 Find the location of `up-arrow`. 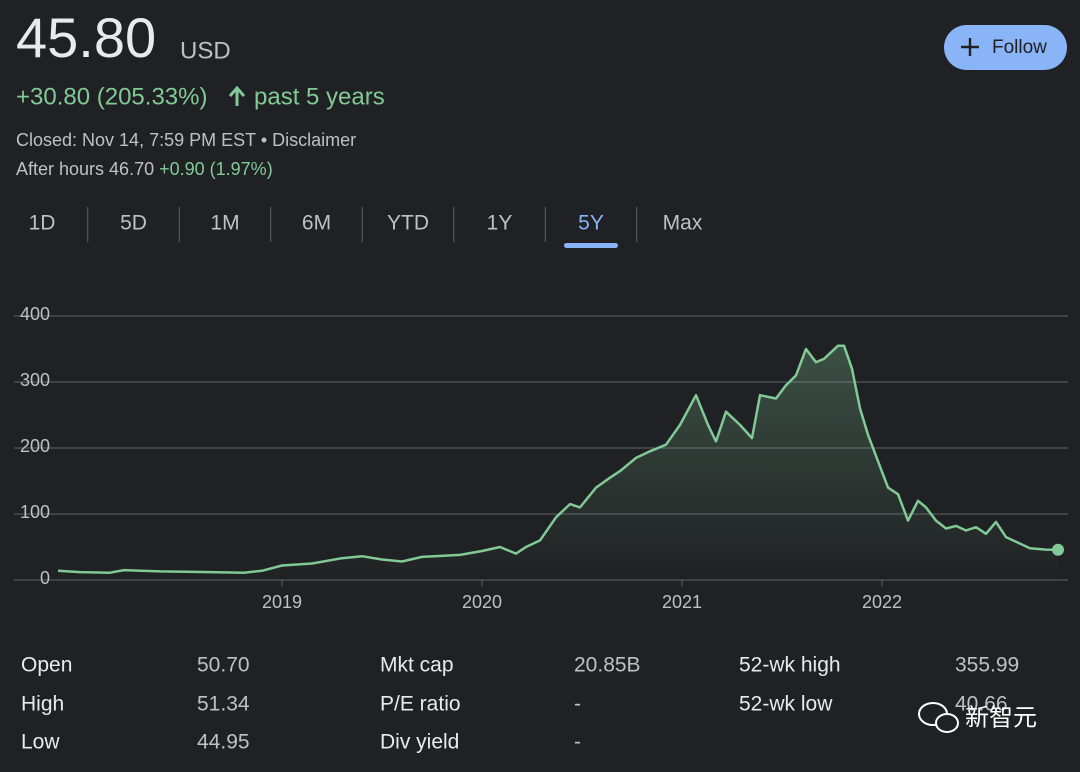

up-arrow is located at coordinates (237, 95).